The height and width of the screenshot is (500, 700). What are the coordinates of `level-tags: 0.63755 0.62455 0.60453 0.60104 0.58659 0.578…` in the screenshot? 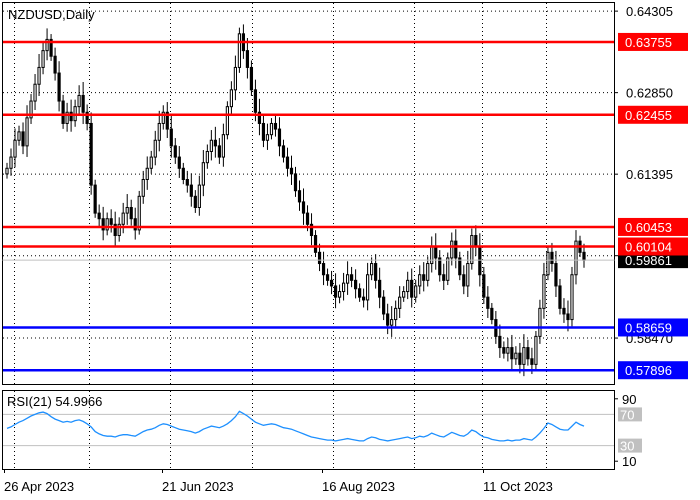 It's located at (653, 206).